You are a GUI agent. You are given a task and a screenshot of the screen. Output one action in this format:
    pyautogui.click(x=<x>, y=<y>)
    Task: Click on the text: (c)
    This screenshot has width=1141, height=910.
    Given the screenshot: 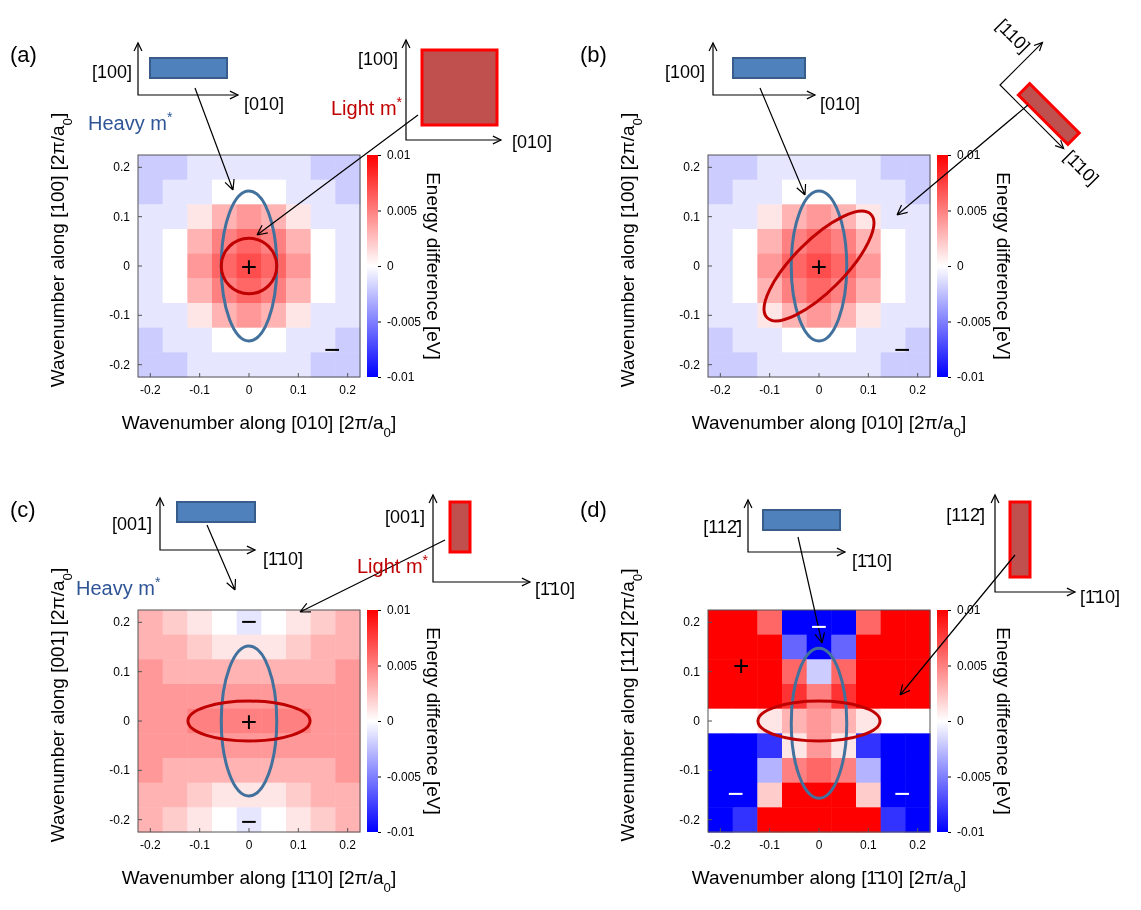 What is the action you would take?
    pyautogui.click(x=23, y=509)
    